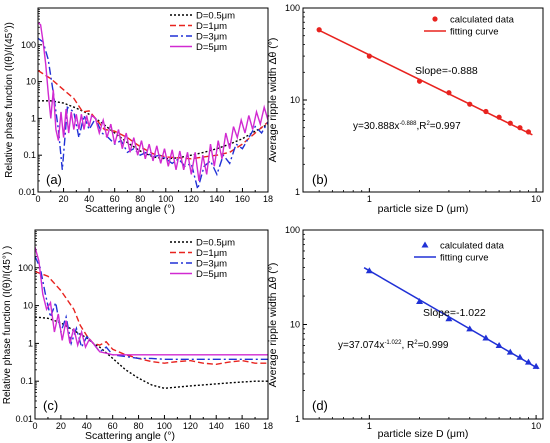  I want to click on panel-a-xtick-label: 120, so click(191, 199).